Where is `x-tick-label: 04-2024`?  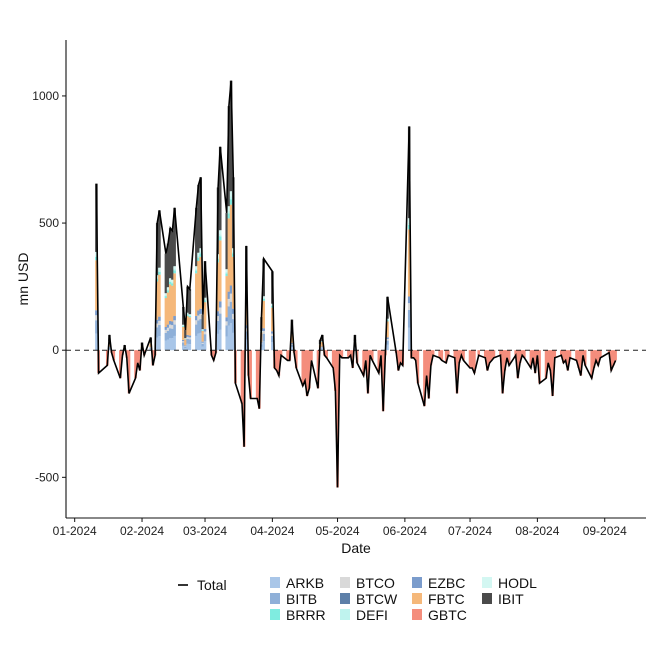
x-tick-label: 04-2024 is located at coordinates (272, 531).